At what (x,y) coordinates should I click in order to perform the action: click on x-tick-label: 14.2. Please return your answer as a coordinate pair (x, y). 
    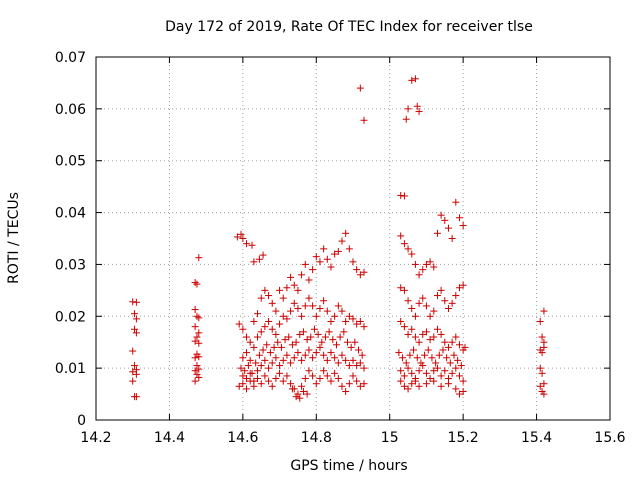
    Looking at the image, I should click on (95, 438).